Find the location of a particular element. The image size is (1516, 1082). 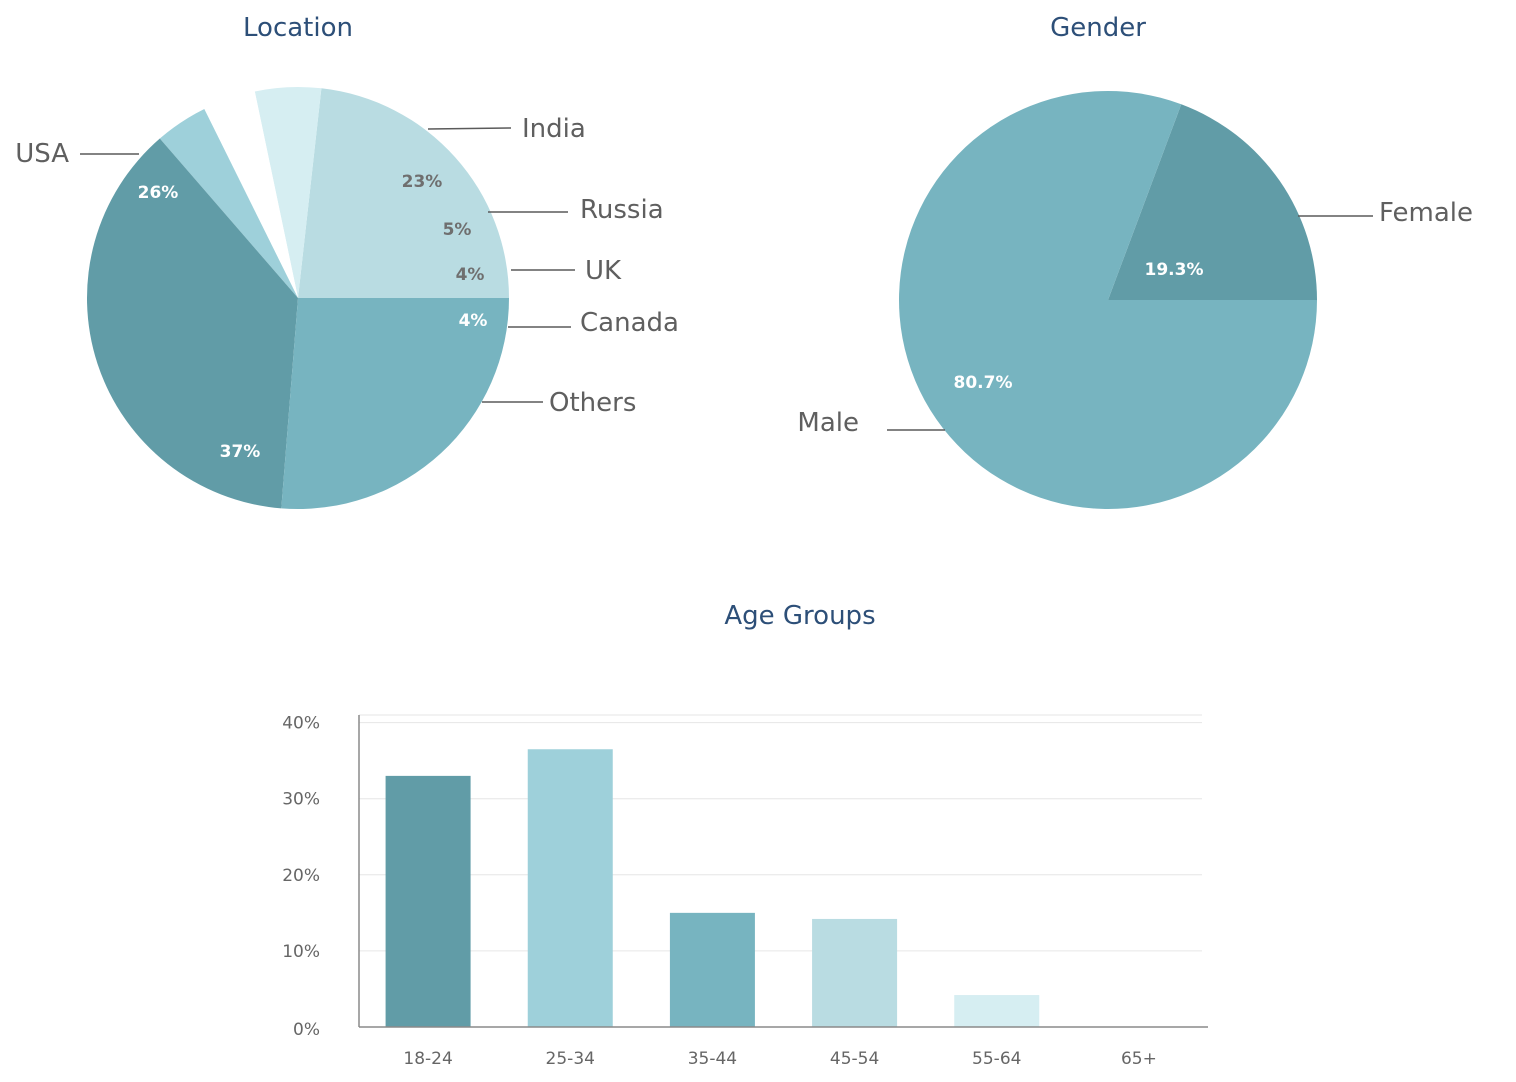

pie-slice-canada is located at coordinates (228, 203).